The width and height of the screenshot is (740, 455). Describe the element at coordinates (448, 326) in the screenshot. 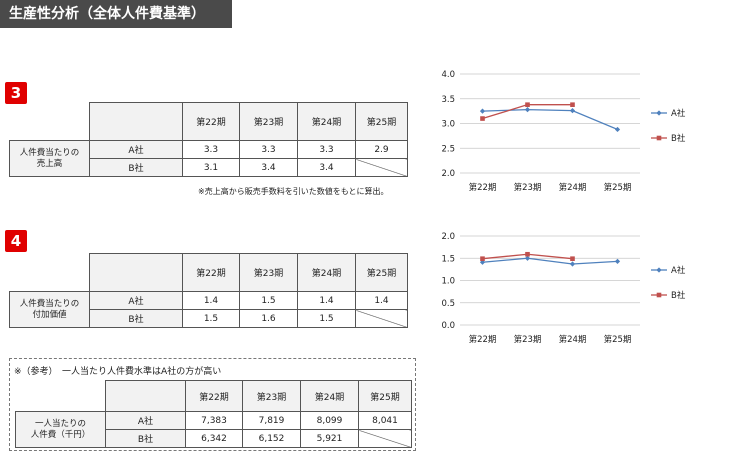

I see `y-tick-label: 0.0` at that location.